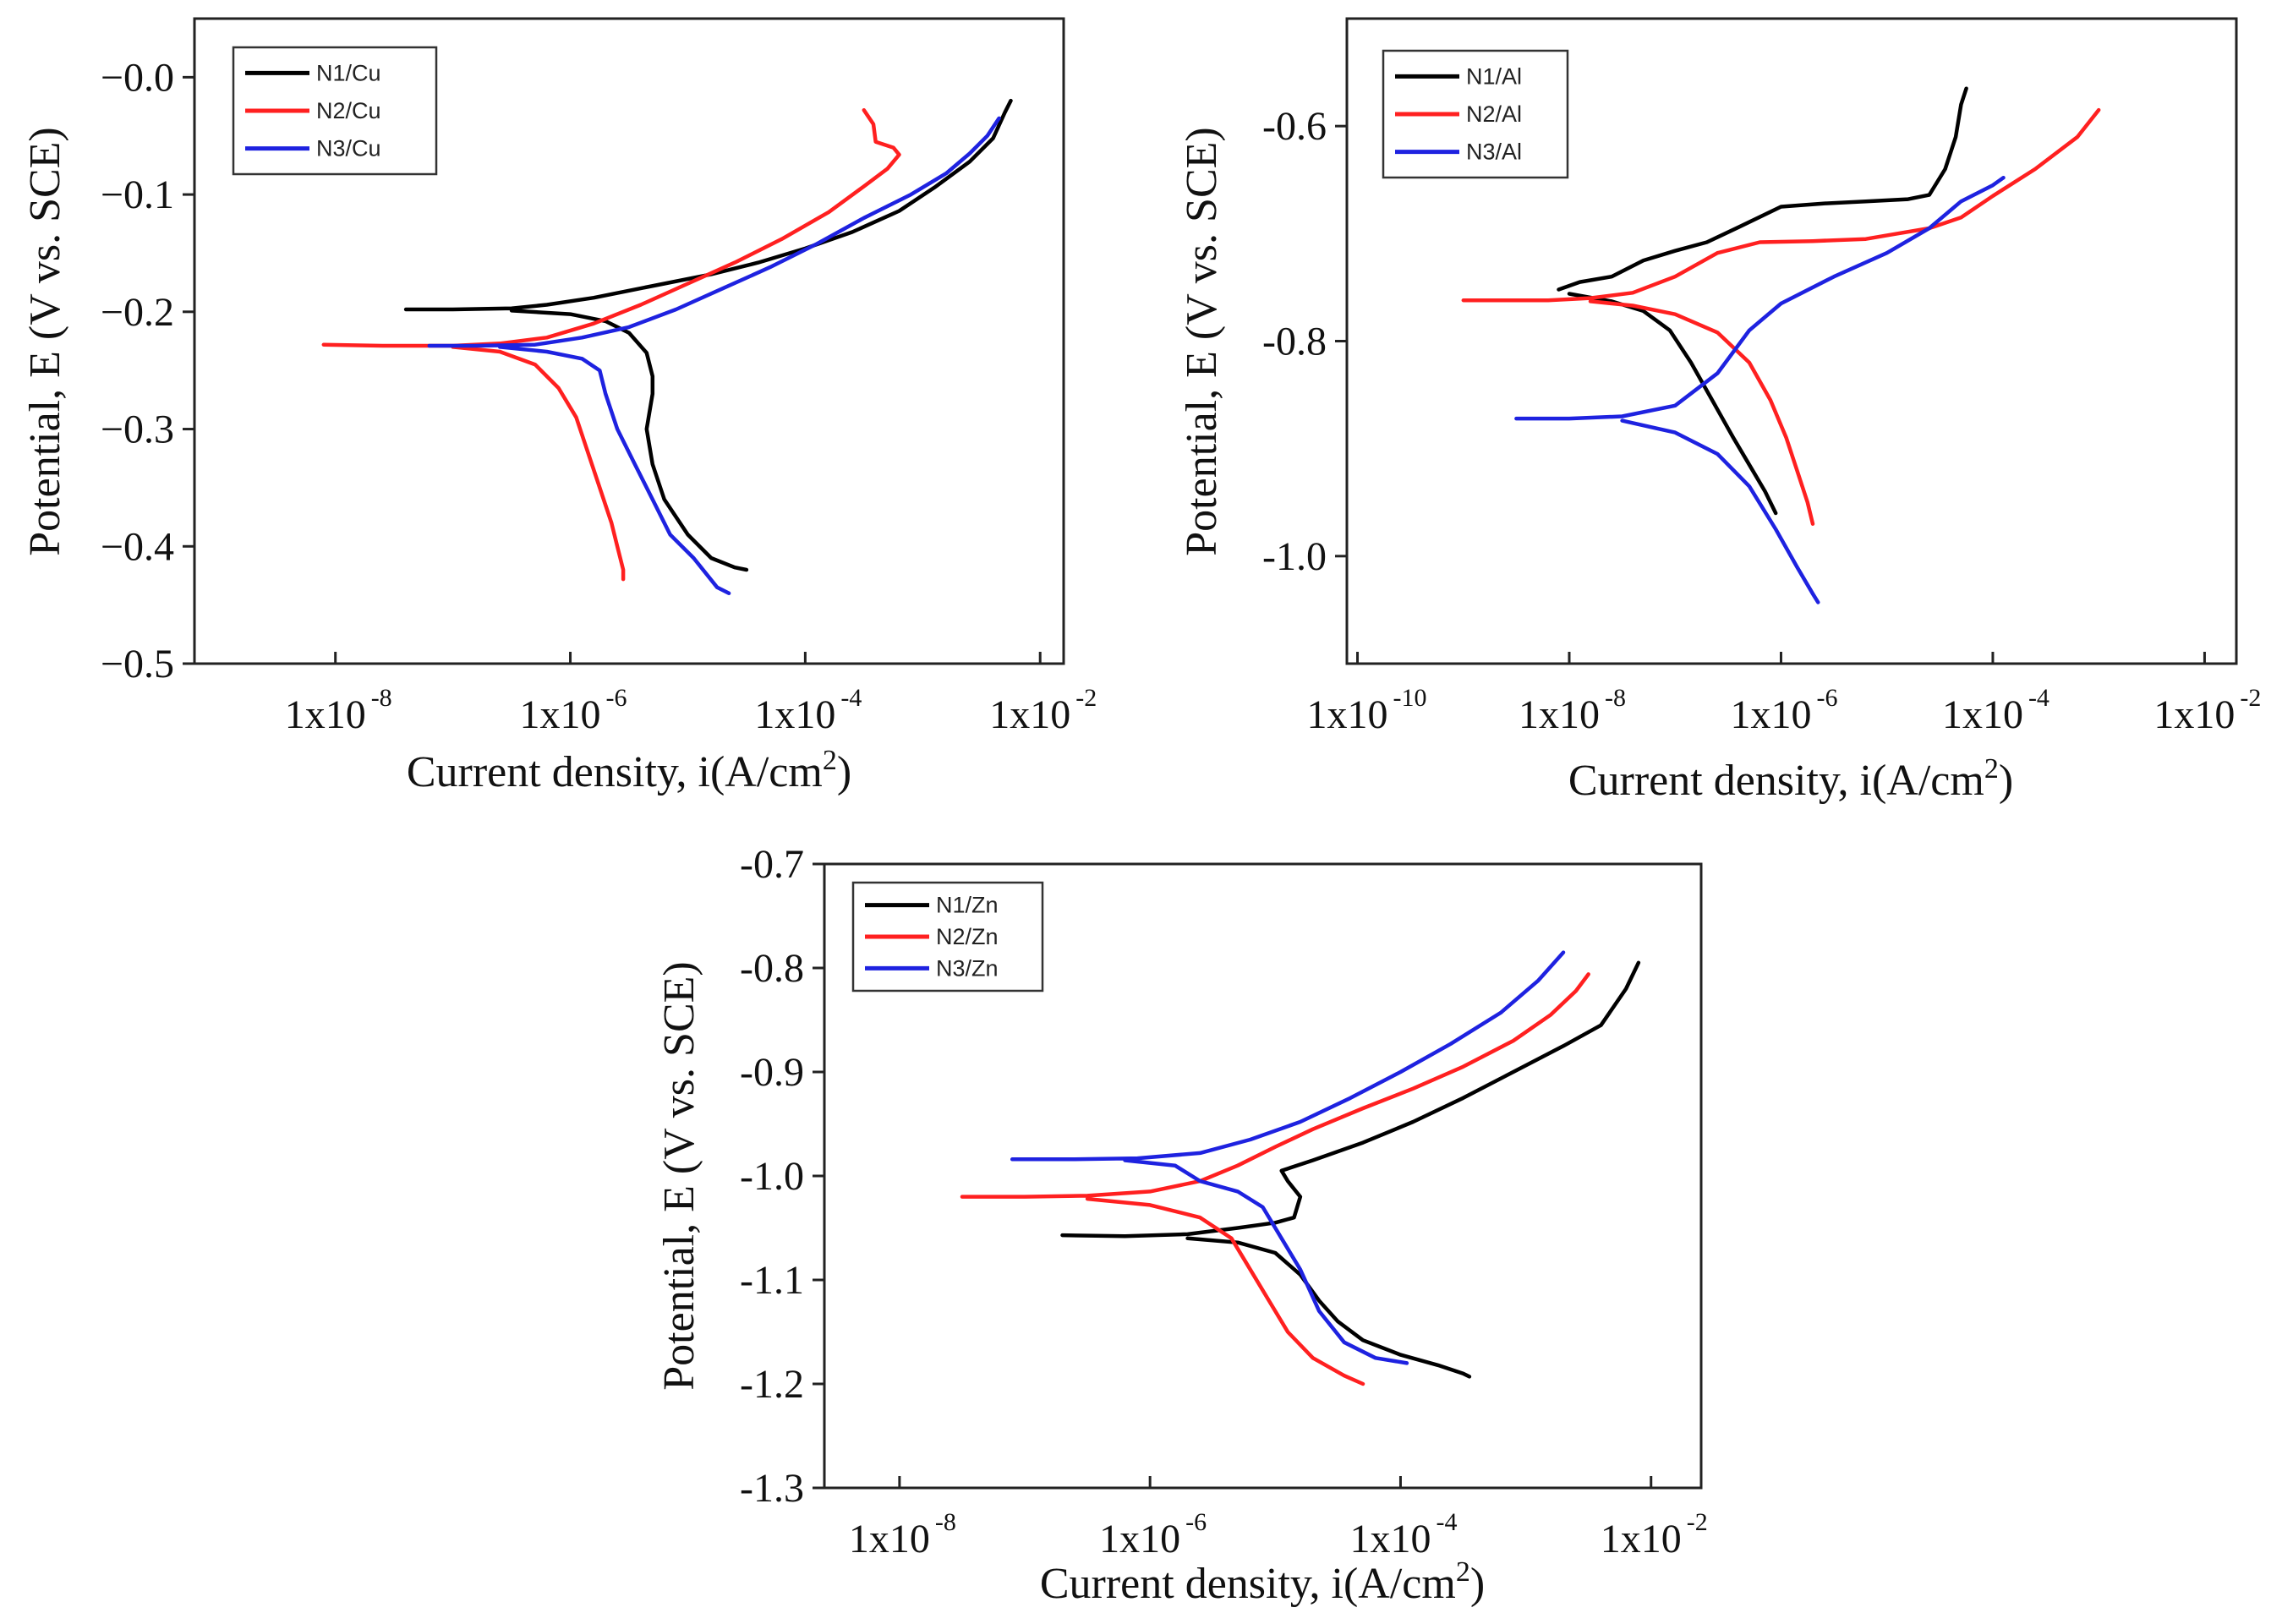  What do you see at coordinates (349, 110) in the screenshot?
I see `legend-label: N2/Cu` at bounding box center [349, 110].